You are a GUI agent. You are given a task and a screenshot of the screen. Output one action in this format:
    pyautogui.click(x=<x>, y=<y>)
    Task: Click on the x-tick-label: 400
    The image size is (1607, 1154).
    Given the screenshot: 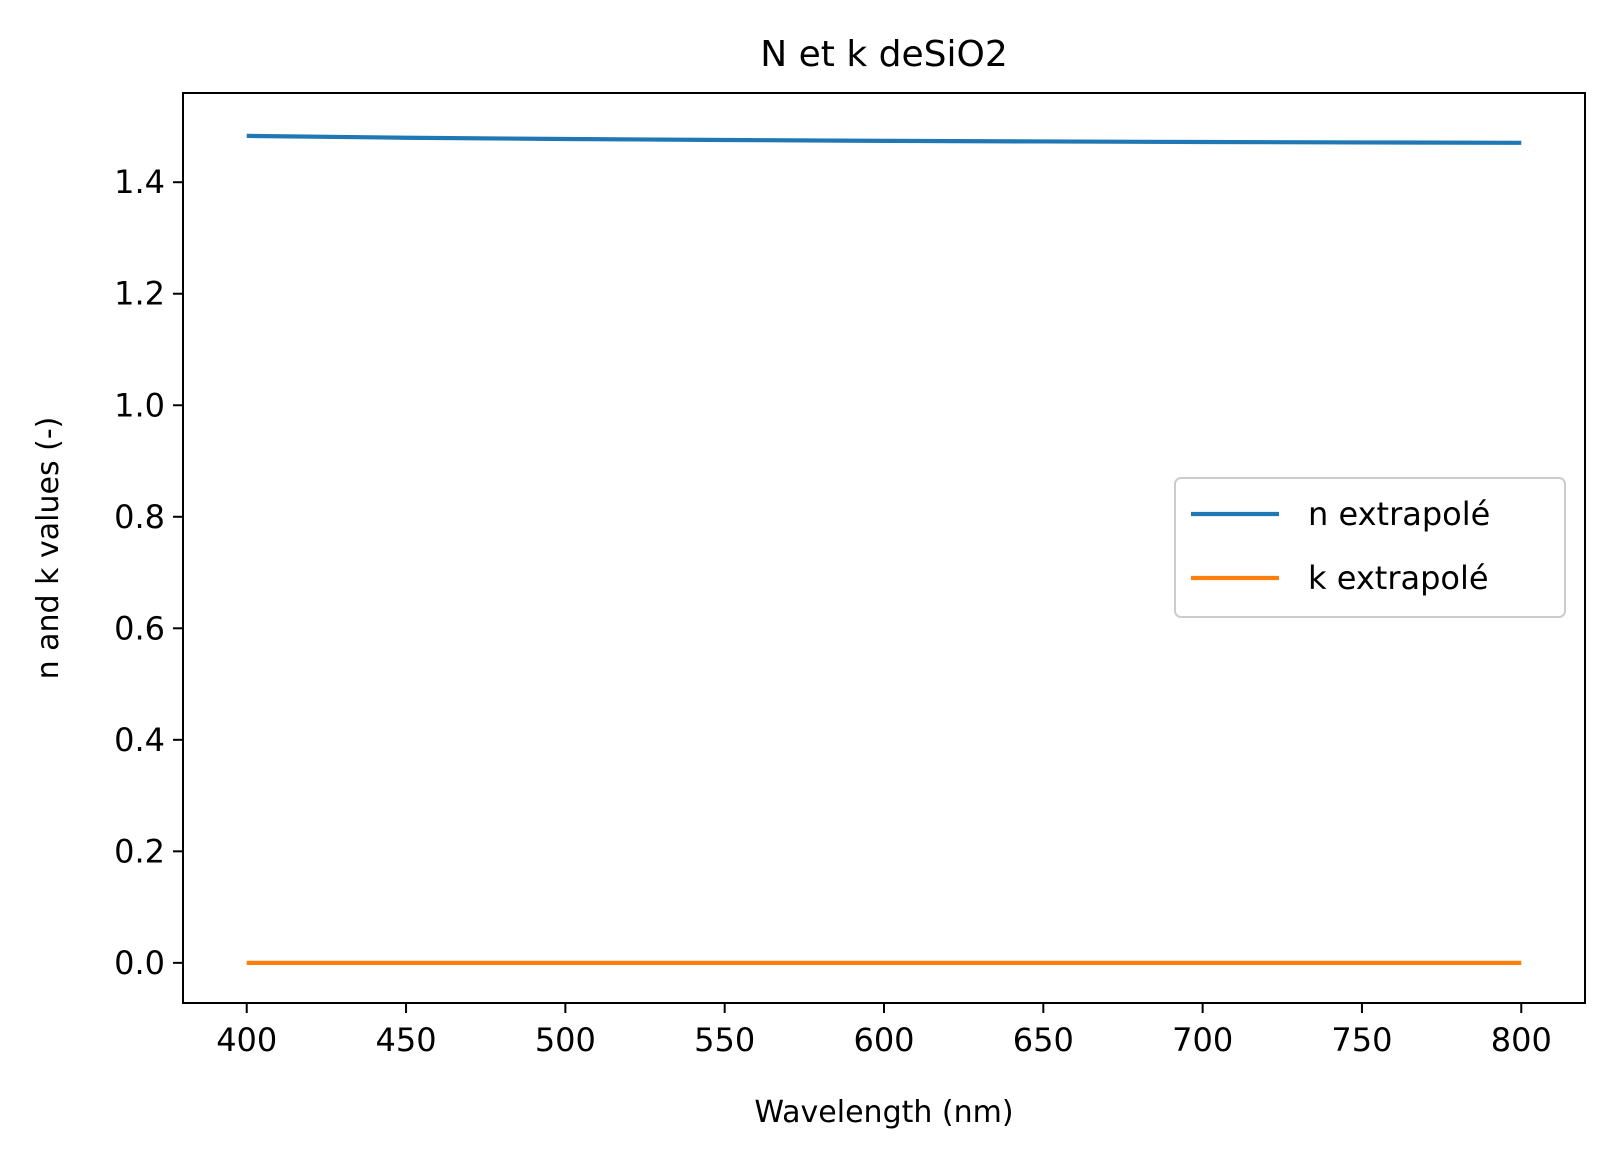 What is the action you would take?
    pyautogui.click(x=246, y=1040)
    